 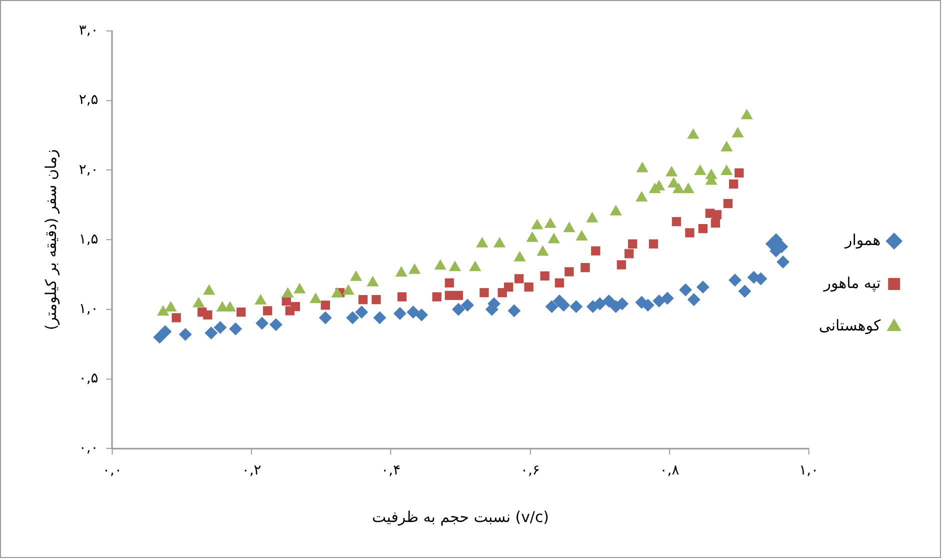 What do you see at coordinates (88, 30) in the screenshot?
I see `y-tick-label: ۳,۰` at bounding box center [88, 30].